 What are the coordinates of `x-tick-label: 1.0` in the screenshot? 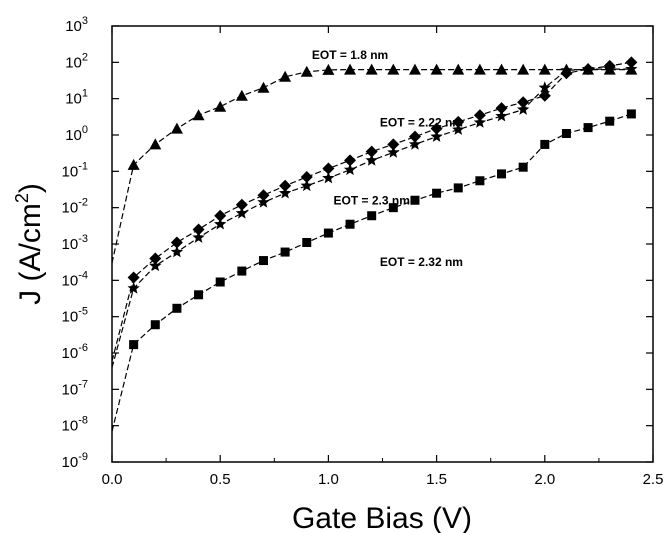 It's located at (328, 479).